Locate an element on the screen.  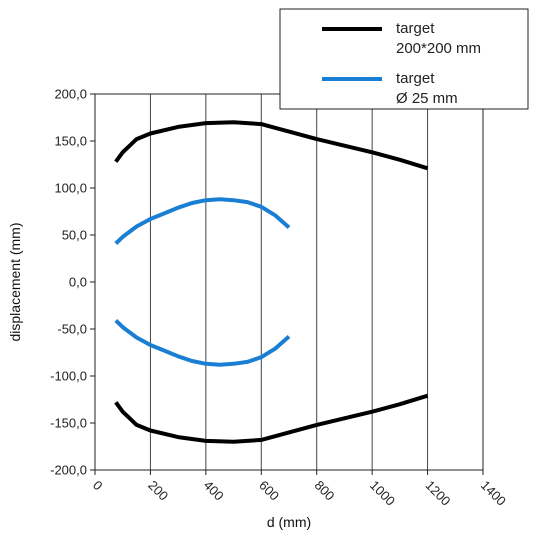
y-tick-label: 0,0 is located at coordinates (78, 282).